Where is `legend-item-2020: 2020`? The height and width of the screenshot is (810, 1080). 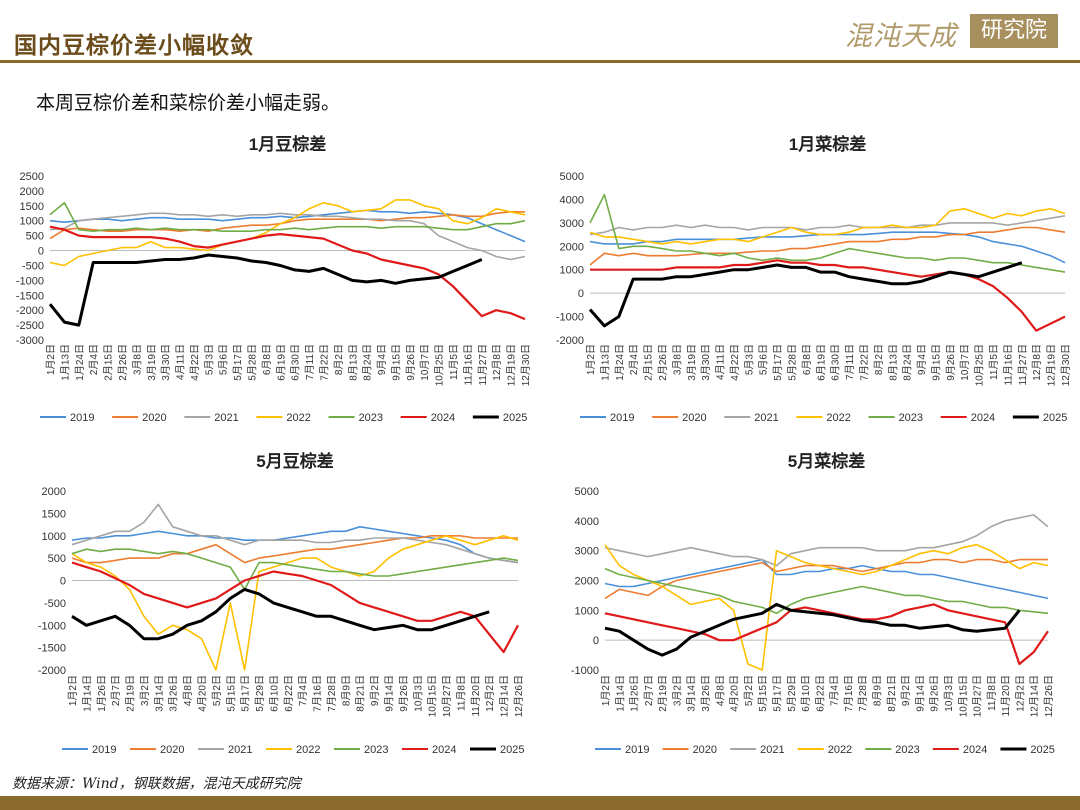
legend-item-2020: 2020 is located at coordinates (139, 418).